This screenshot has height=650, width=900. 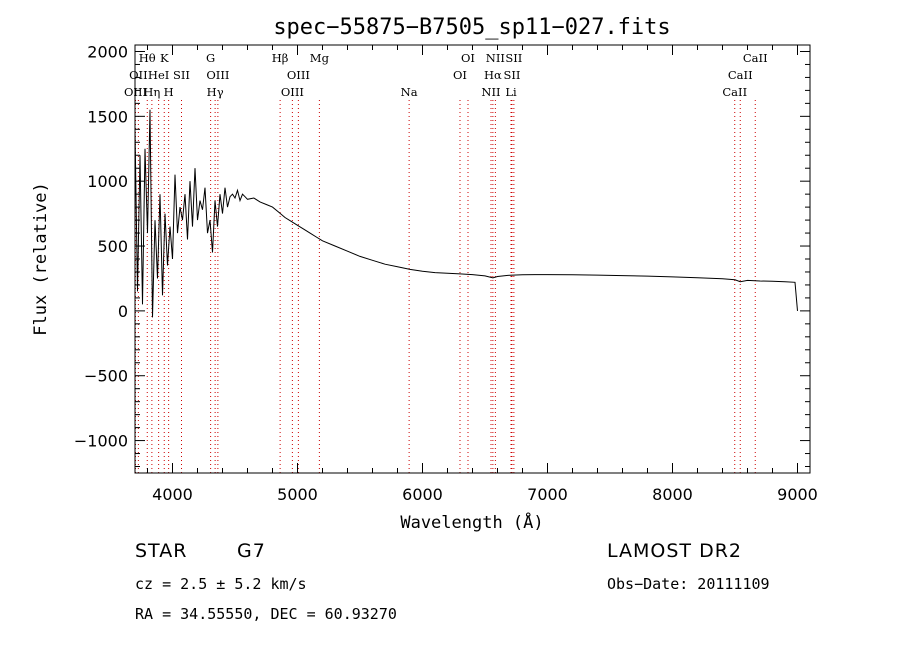 I want to click on chart-title: spec−55875−B7505_sp11−027.fits, so click(x=471, y=27).